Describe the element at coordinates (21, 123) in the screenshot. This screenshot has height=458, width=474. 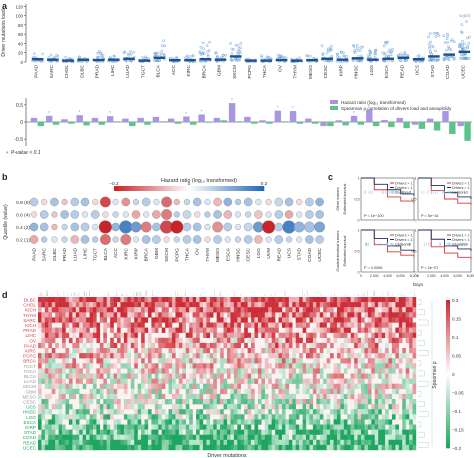
I see `y-tick-label: 0` at that location.